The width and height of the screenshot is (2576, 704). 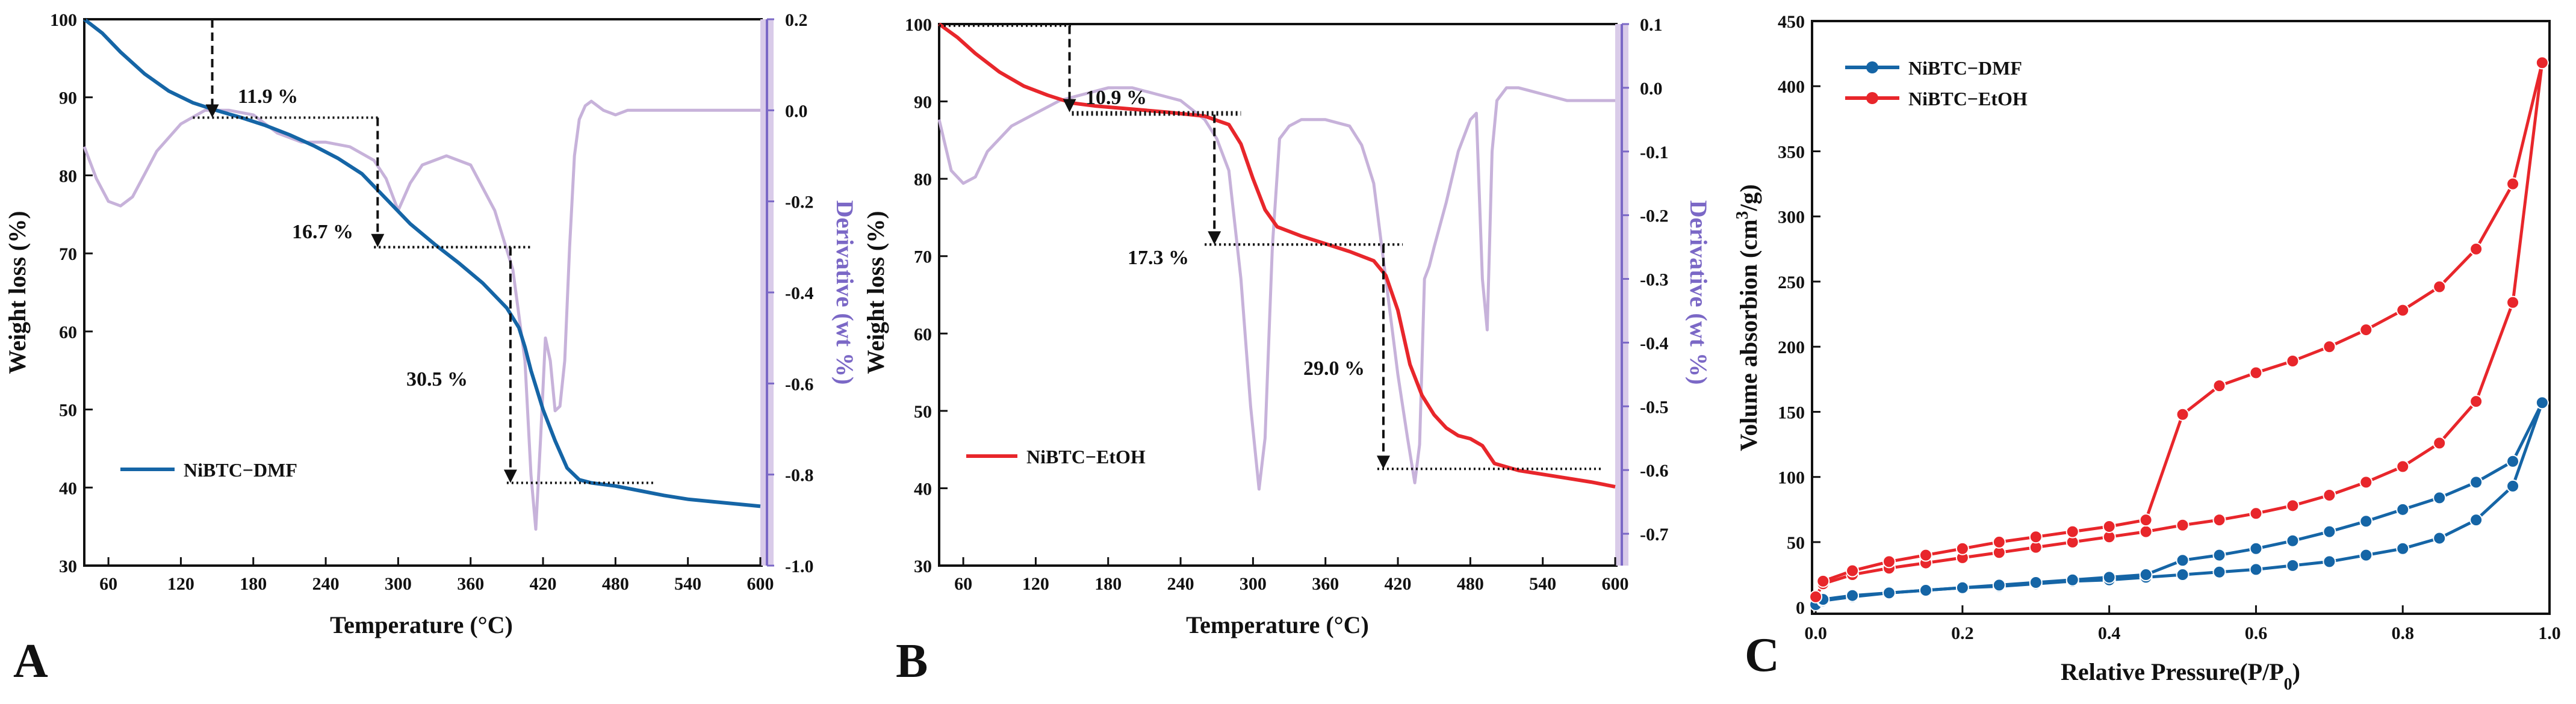 What do you see at coordinates (1815, 633) in the screenshot?
I see `x-tick-label: 0.0` at bounding box center [1815, 633].